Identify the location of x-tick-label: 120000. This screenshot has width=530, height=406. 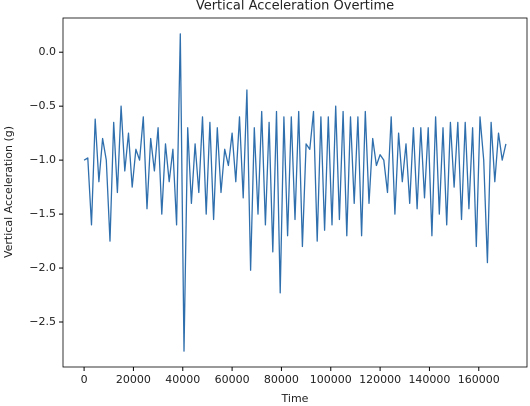
(380, 379).